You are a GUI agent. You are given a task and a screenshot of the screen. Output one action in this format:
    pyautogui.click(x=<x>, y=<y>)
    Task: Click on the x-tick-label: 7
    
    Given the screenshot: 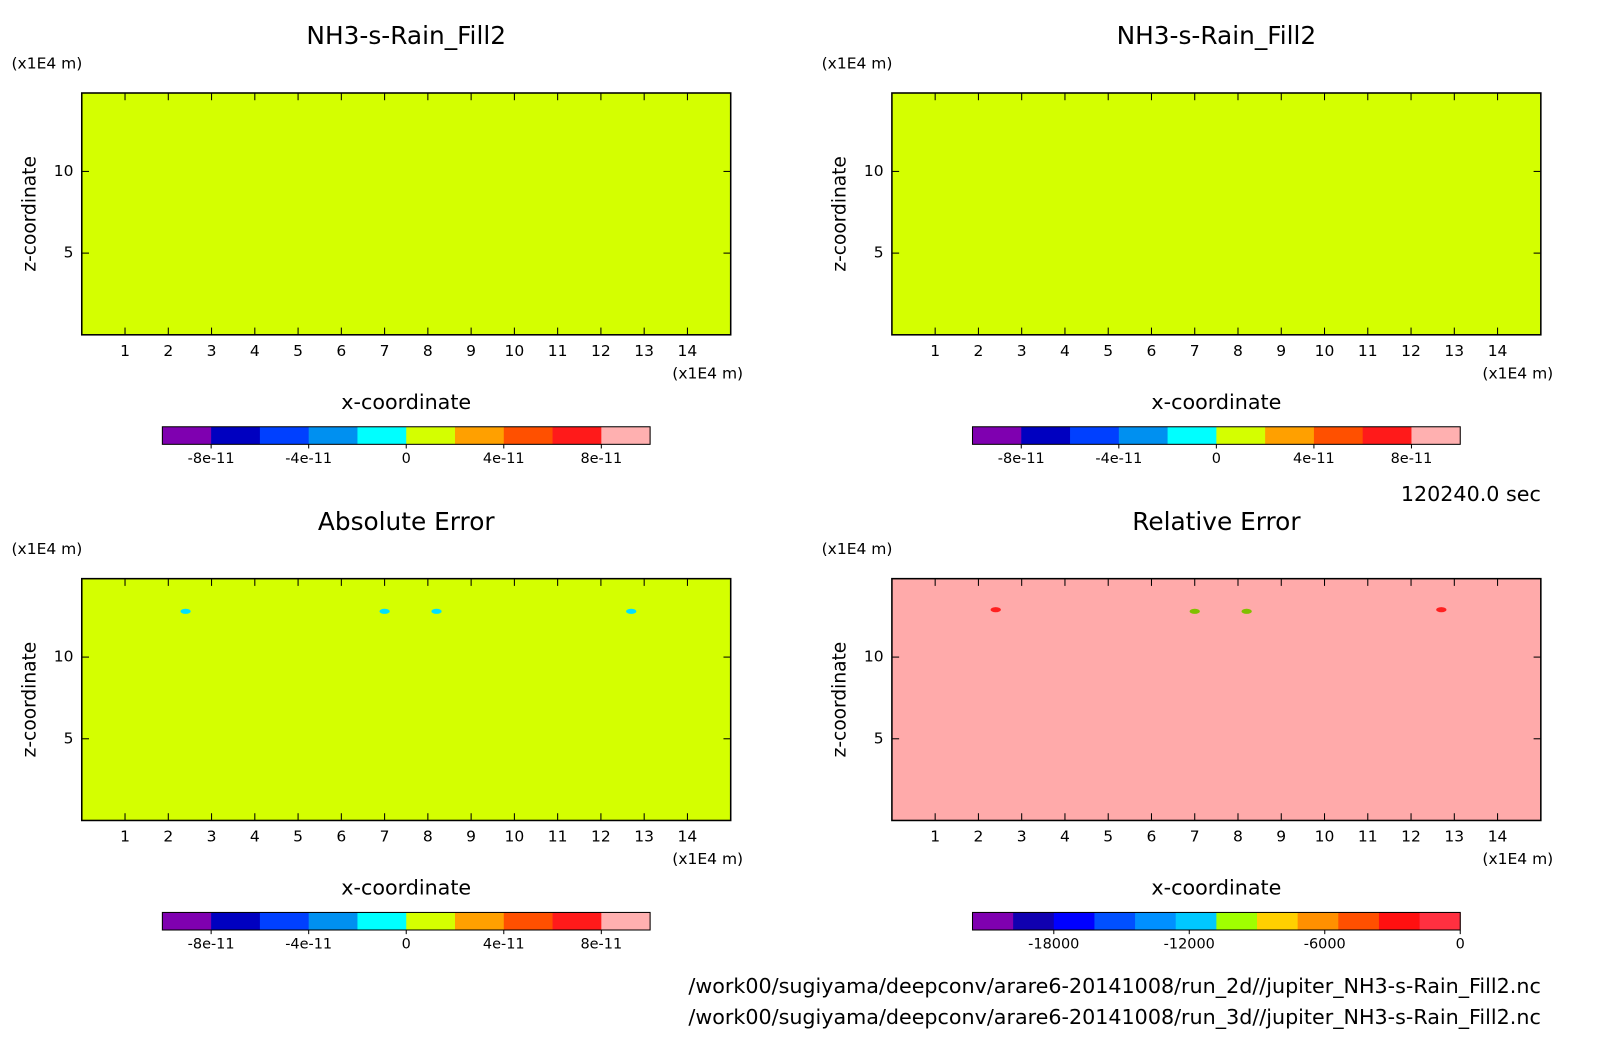 What is the action you would take?
    pyautogui.click(x=385, y=351)
    